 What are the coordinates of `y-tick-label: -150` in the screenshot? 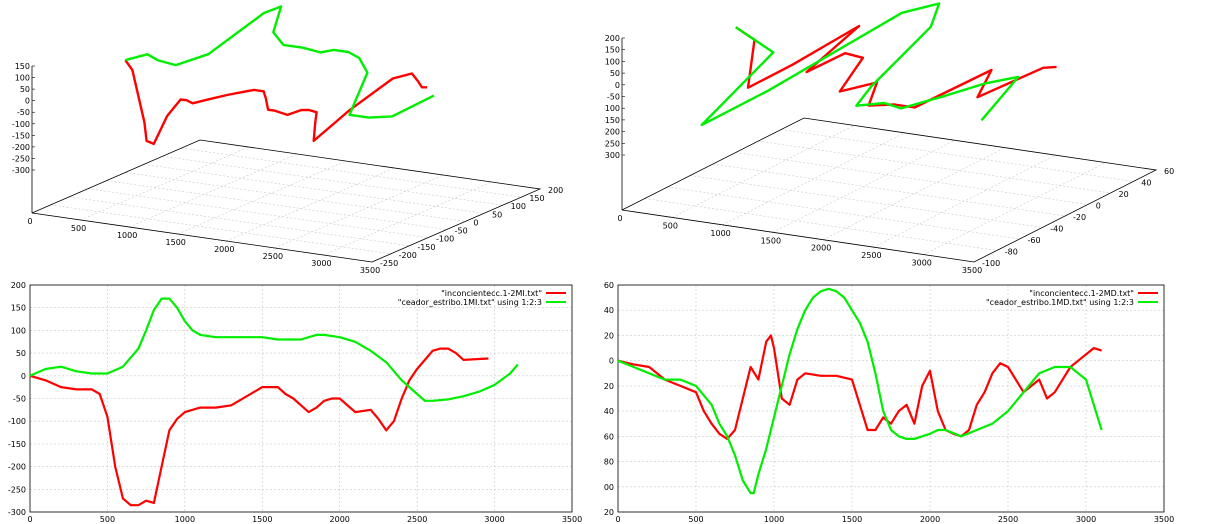 It's located at (426, 247).